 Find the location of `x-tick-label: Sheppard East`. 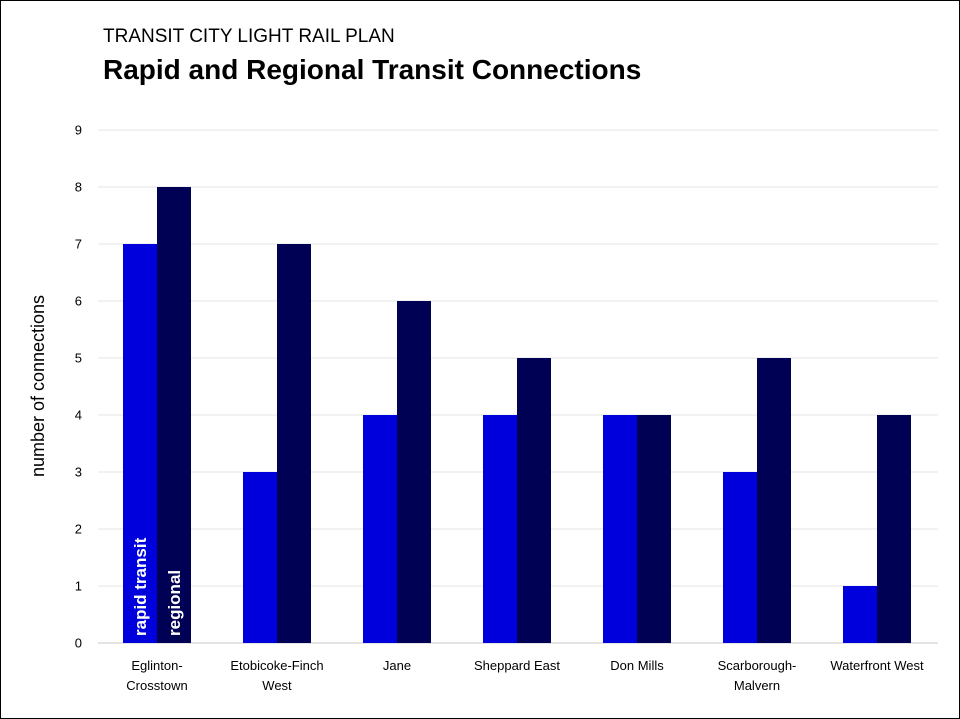

x-tick-label: Sheppard East is located at coordinates (517, 665).